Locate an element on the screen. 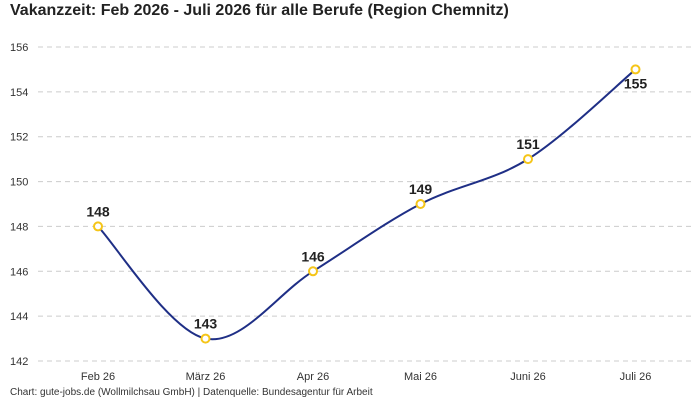  y-tick-label: 148 is located at coordinates (19, 227).